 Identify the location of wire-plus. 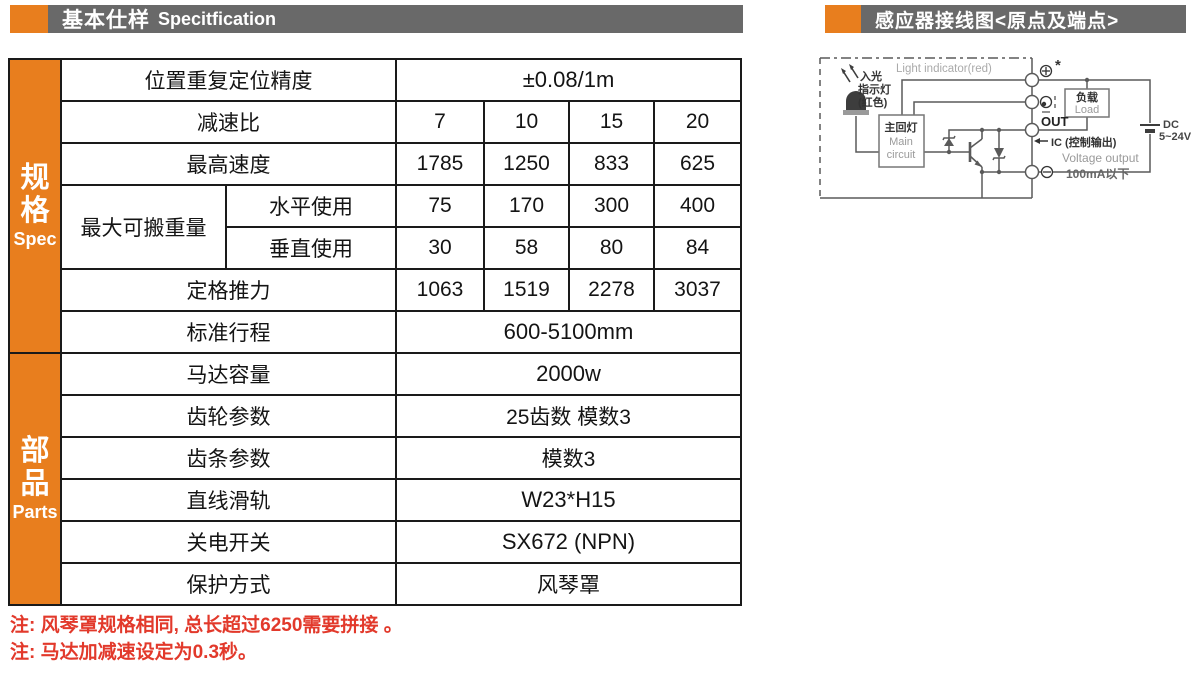
(963, 97).